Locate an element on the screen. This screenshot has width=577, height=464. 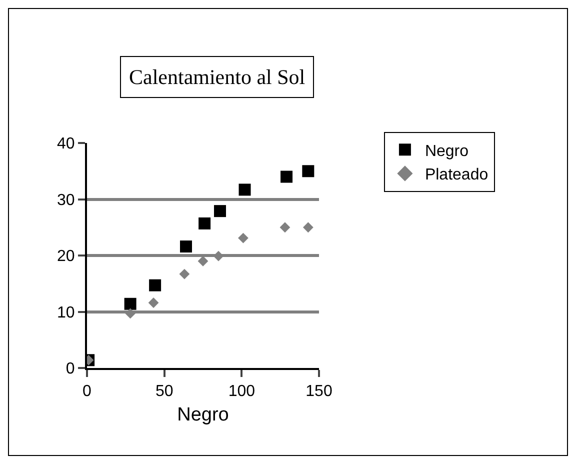
x-tick-label: 100 is located at coordinates (242, 391).